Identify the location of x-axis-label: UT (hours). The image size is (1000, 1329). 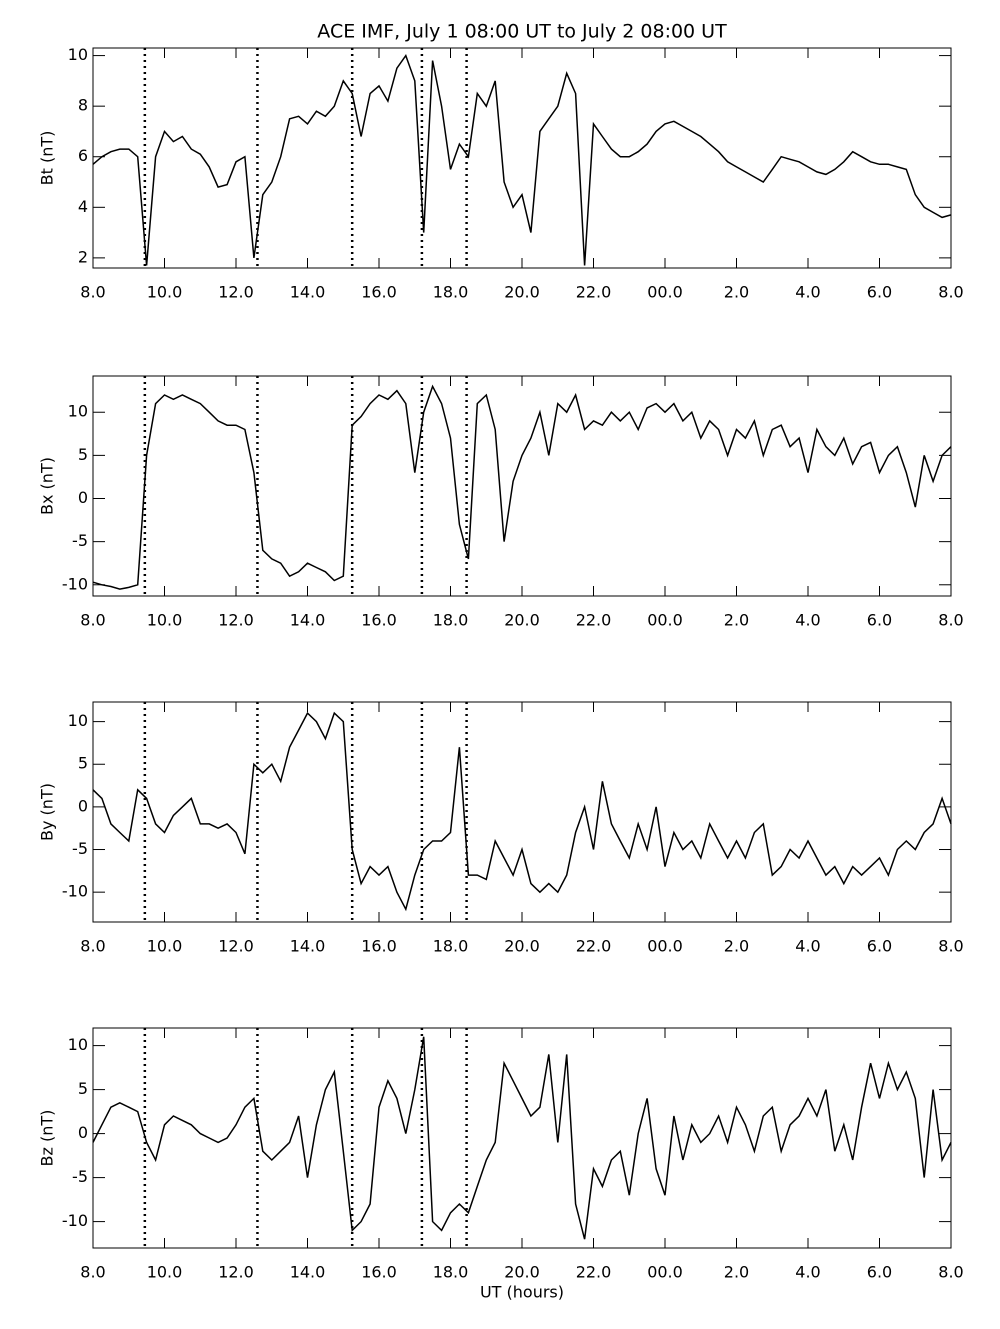
(522, 1292).